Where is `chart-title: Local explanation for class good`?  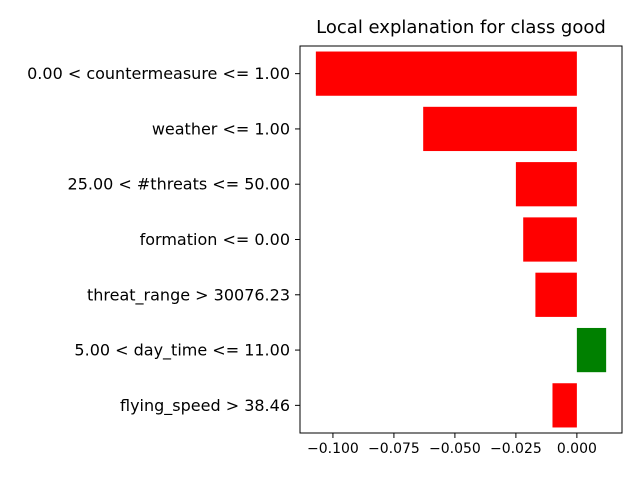 chart-title: Local explanation for class good is located at coordinates (461, 27).